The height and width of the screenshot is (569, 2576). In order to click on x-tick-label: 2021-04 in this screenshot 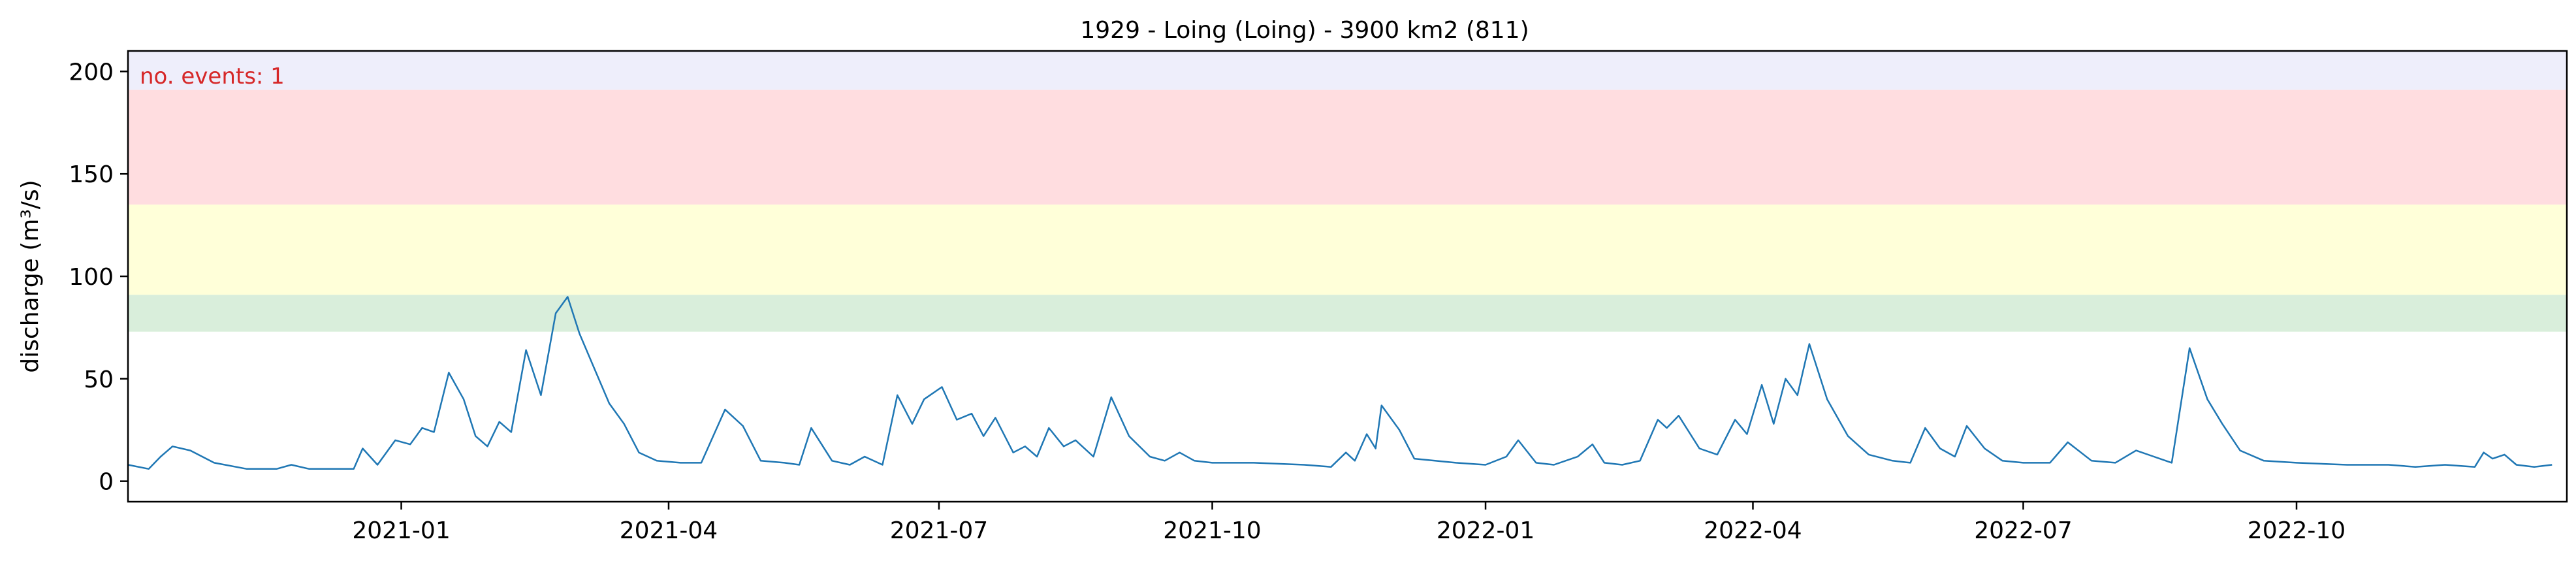, I will do `click(669, 530)`.